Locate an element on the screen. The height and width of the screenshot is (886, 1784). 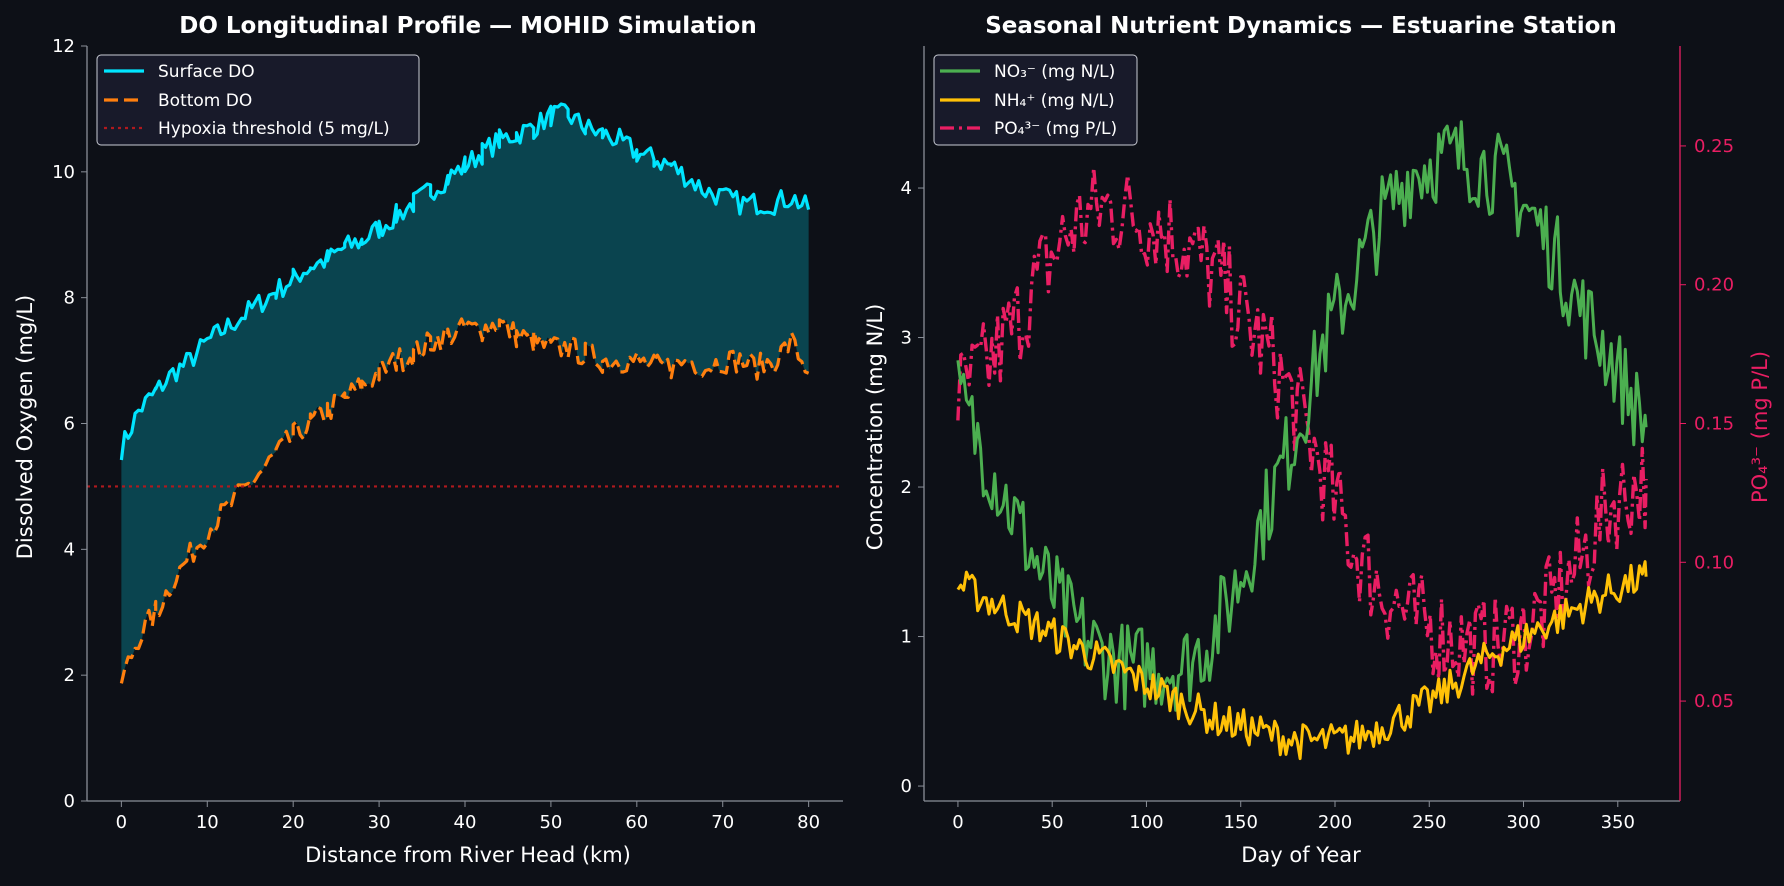
x-tick-label: 20 is located at coordinates (293, 822).